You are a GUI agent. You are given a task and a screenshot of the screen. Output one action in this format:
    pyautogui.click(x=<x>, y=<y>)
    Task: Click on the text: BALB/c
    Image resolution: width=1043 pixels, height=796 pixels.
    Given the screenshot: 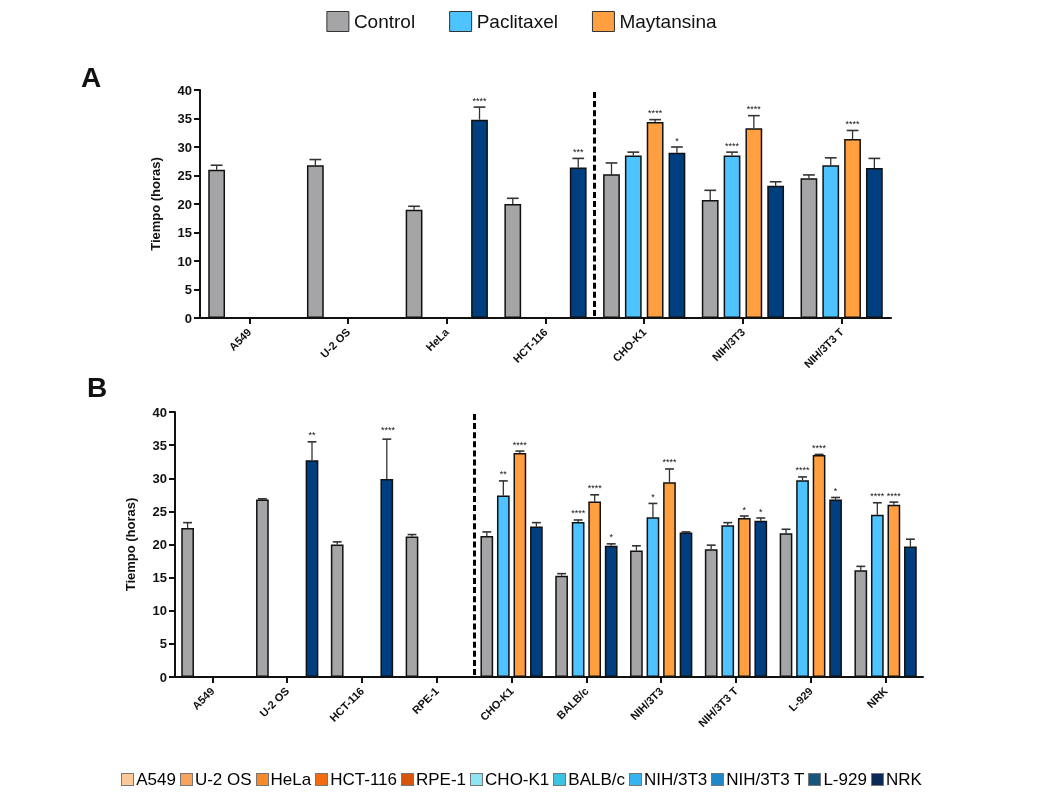 What is the action you would take?
    pyautogui.click(x=596, y=779)
    